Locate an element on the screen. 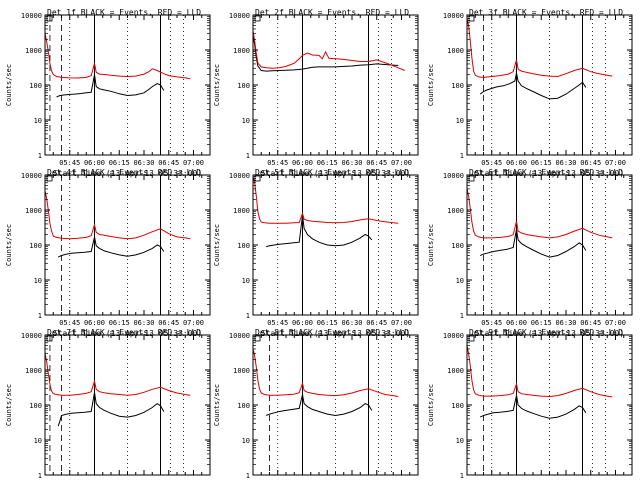 This screenshot has width=640, height=480. panel-title: Det 6f BLACK = Events, RED = LLD is located at coordinates (546, 172).